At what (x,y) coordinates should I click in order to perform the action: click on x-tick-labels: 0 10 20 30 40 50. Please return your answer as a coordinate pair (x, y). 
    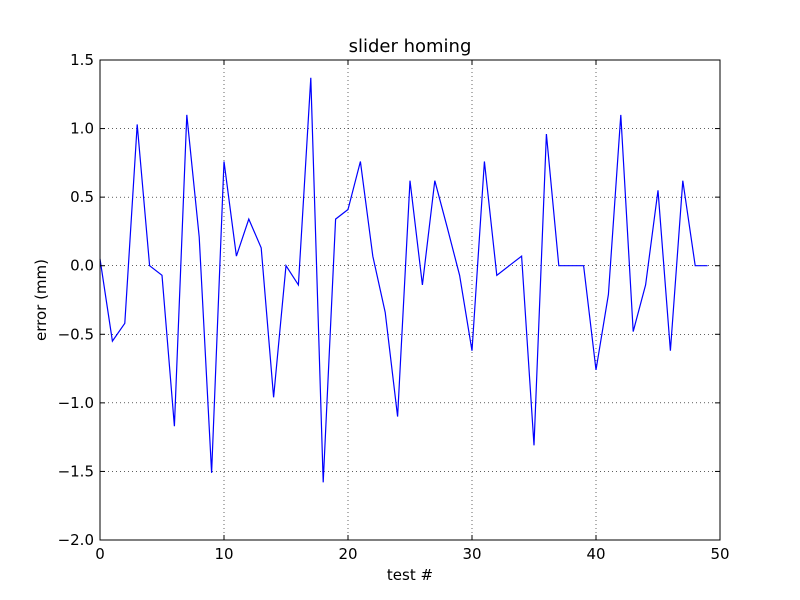
    Looking at the image, I should click on (412, 554).